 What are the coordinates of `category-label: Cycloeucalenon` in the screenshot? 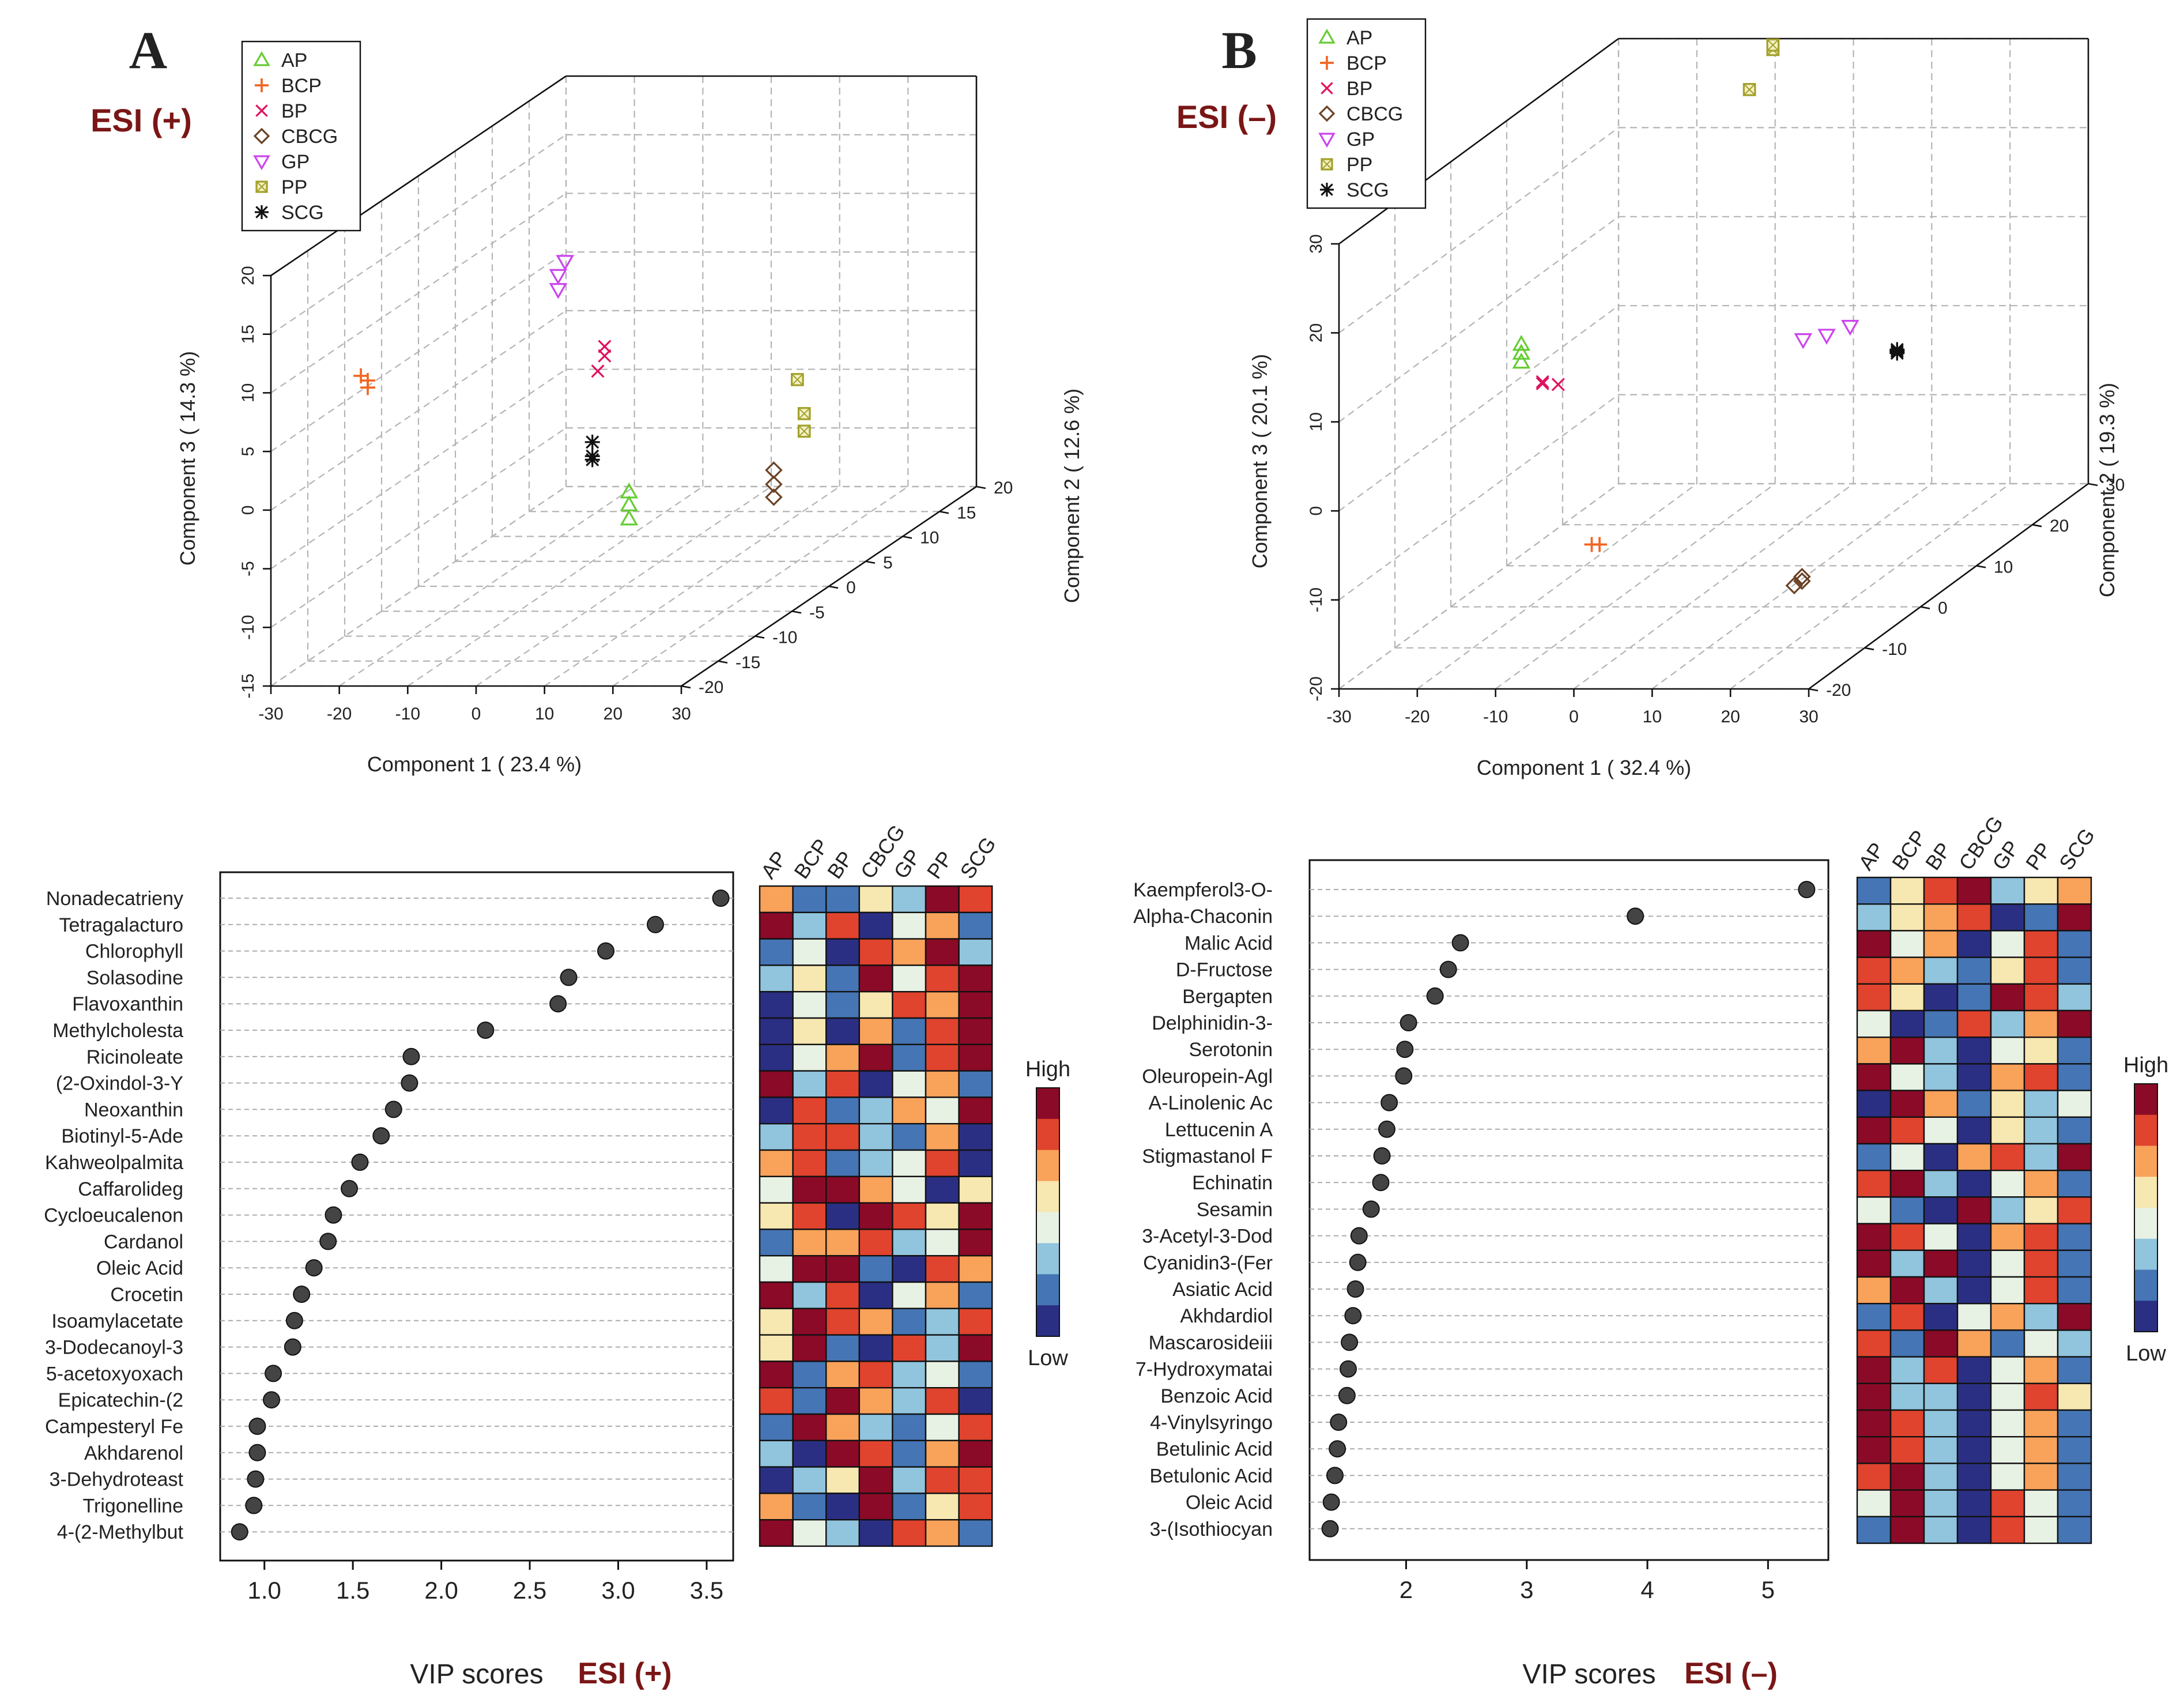 It's located at (113, 1216).